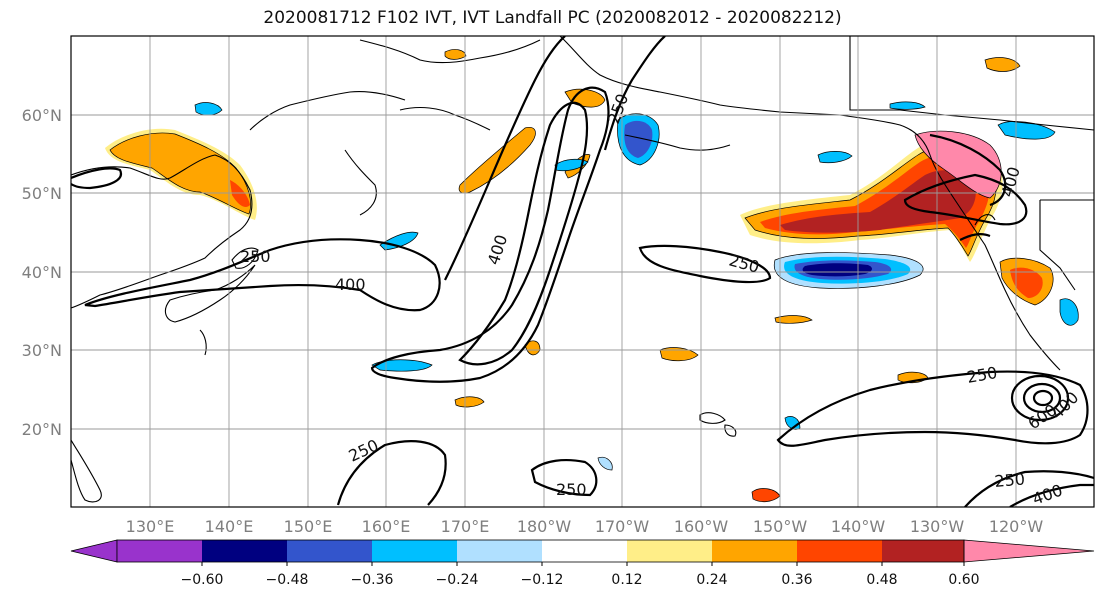 The image size is (1105, 601). What do you see at coordinates (542, 580) in the screenshot?
I see `colorbar-tick-label: −0.12` at bounding box center [542, 580].